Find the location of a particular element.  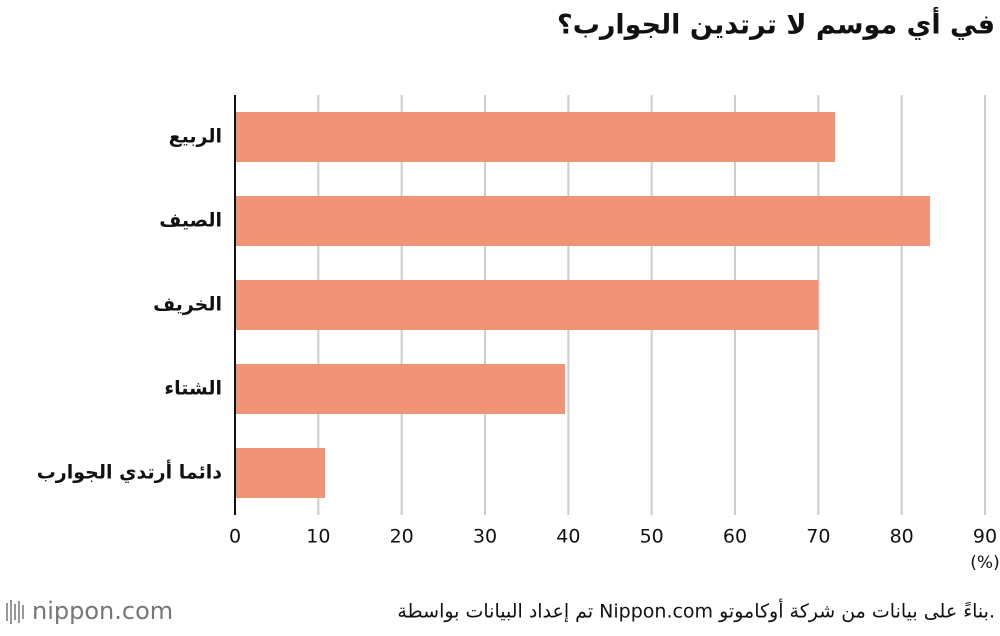

y-tick-label: الخريف is located at coordinates (187, 305).